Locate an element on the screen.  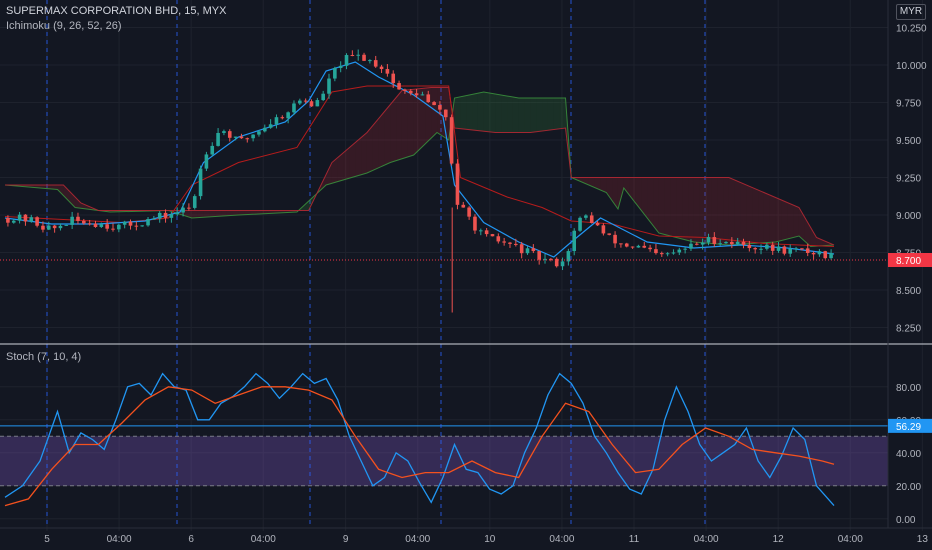
stoch-band is located at coordinates (444, 456).